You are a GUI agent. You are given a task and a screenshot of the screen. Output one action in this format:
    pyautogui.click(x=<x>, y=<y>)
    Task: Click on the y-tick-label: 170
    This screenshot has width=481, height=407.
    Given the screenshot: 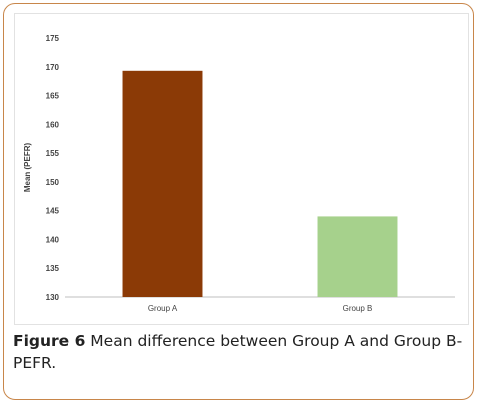 What is the action you would take?
    pyautogui.click(x=53, y=67)
    